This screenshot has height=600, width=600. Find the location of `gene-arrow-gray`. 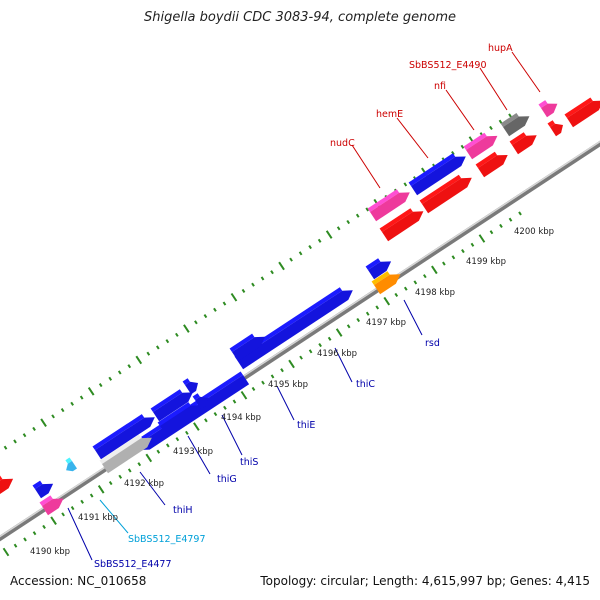

gene-arrow-gray is located at coordinates (515, 125).